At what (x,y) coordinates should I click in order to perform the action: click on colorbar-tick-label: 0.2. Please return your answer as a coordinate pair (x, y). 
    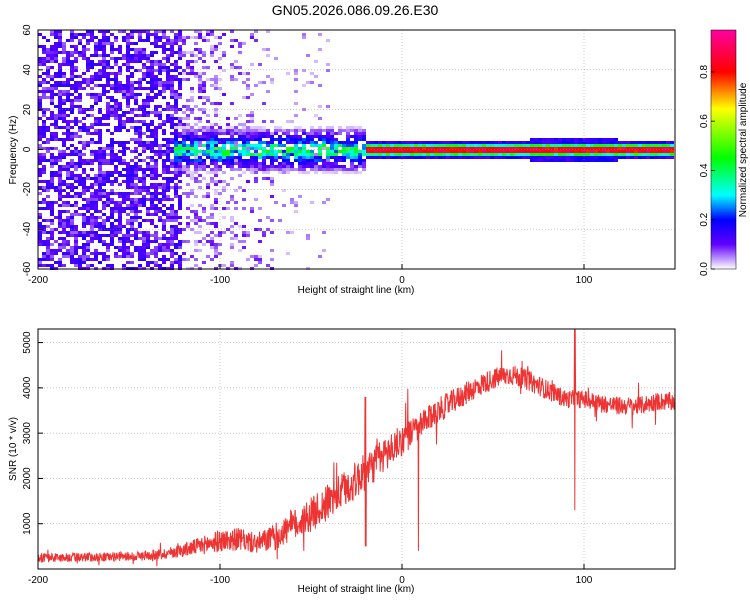
    Looking at the image, I should click on (704, 219).